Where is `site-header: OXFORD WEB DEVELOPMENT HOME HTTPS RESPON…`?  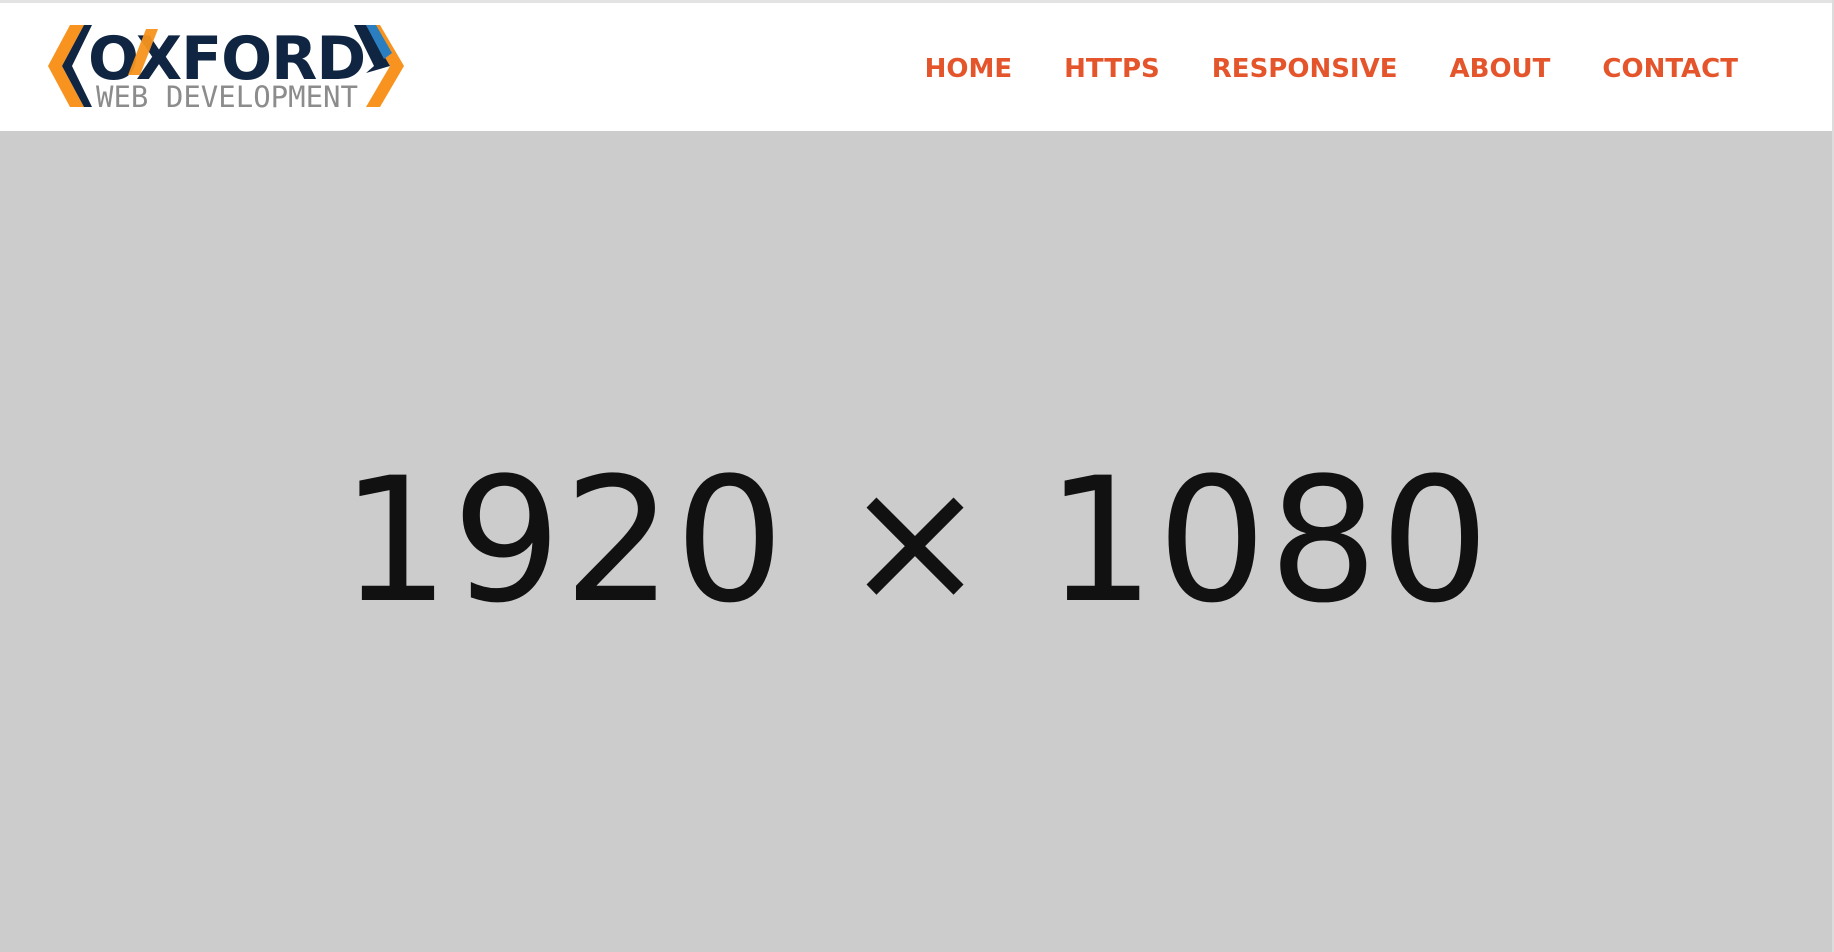
site-header: OXFORD WEB DEVELOPMENT HOME HTTPS RESPON… is located at coordinates (916, 67).